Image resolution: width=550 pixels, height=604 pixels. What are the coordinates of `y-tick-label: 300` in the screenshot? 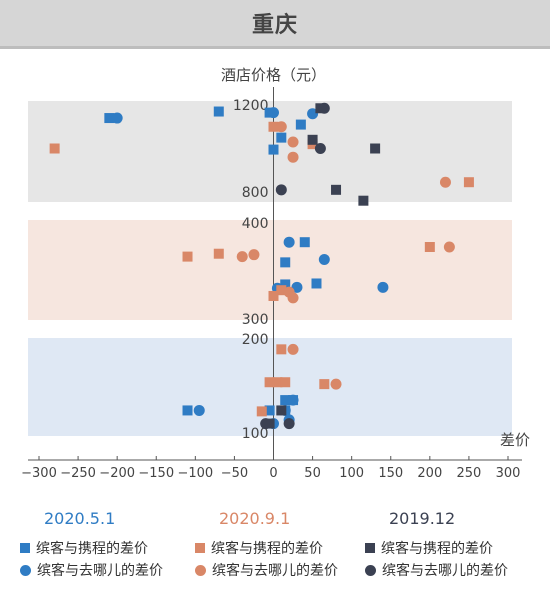 It's located at (255, 320).